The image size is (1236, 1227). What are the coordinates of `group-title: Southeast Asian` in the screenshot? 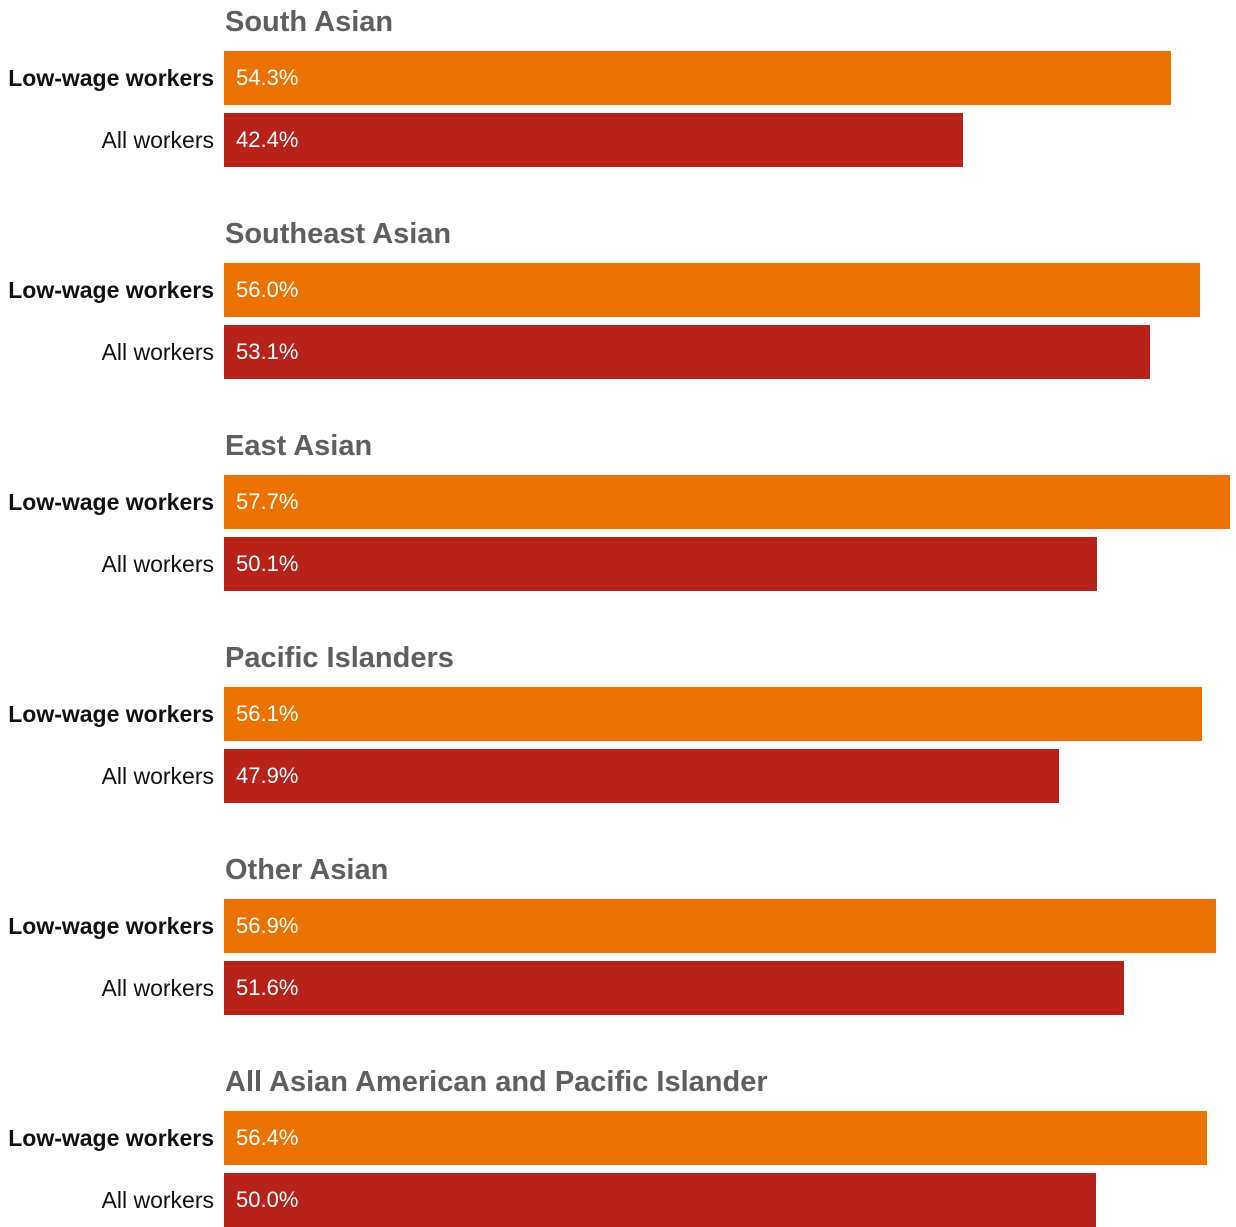 It's located at (338, 234).